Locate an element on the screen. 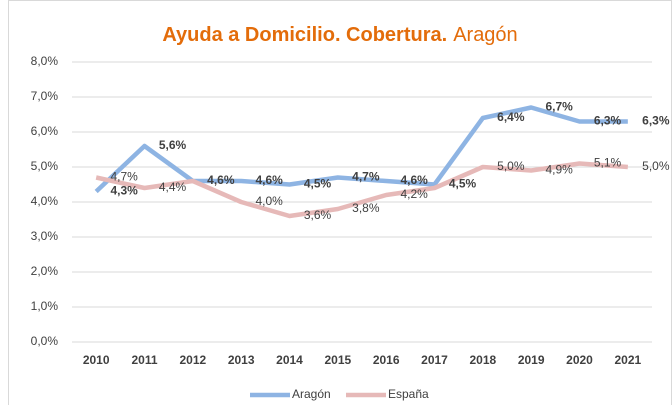 The image size is (672, 405). y-tick-label: 5,0% is located at coordinates (45, 166).